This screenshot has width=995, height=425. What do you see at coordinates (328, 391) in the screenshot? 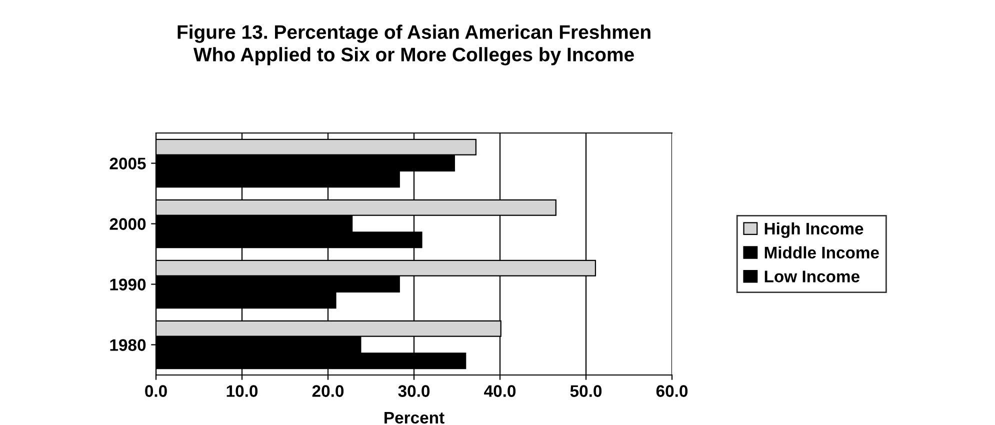
I see `x-tick-label: 20.0` at bounding box center [328, 391].